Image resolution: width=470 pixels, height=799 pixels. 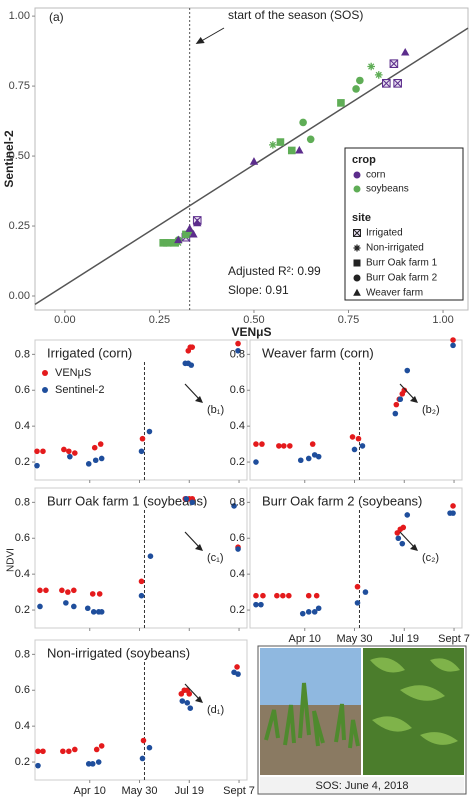 What do you see at coordinates (318, 352) in the screenshot?
I see `panel-title: Weaver farm (corn)` at bounding box center [318, 352].